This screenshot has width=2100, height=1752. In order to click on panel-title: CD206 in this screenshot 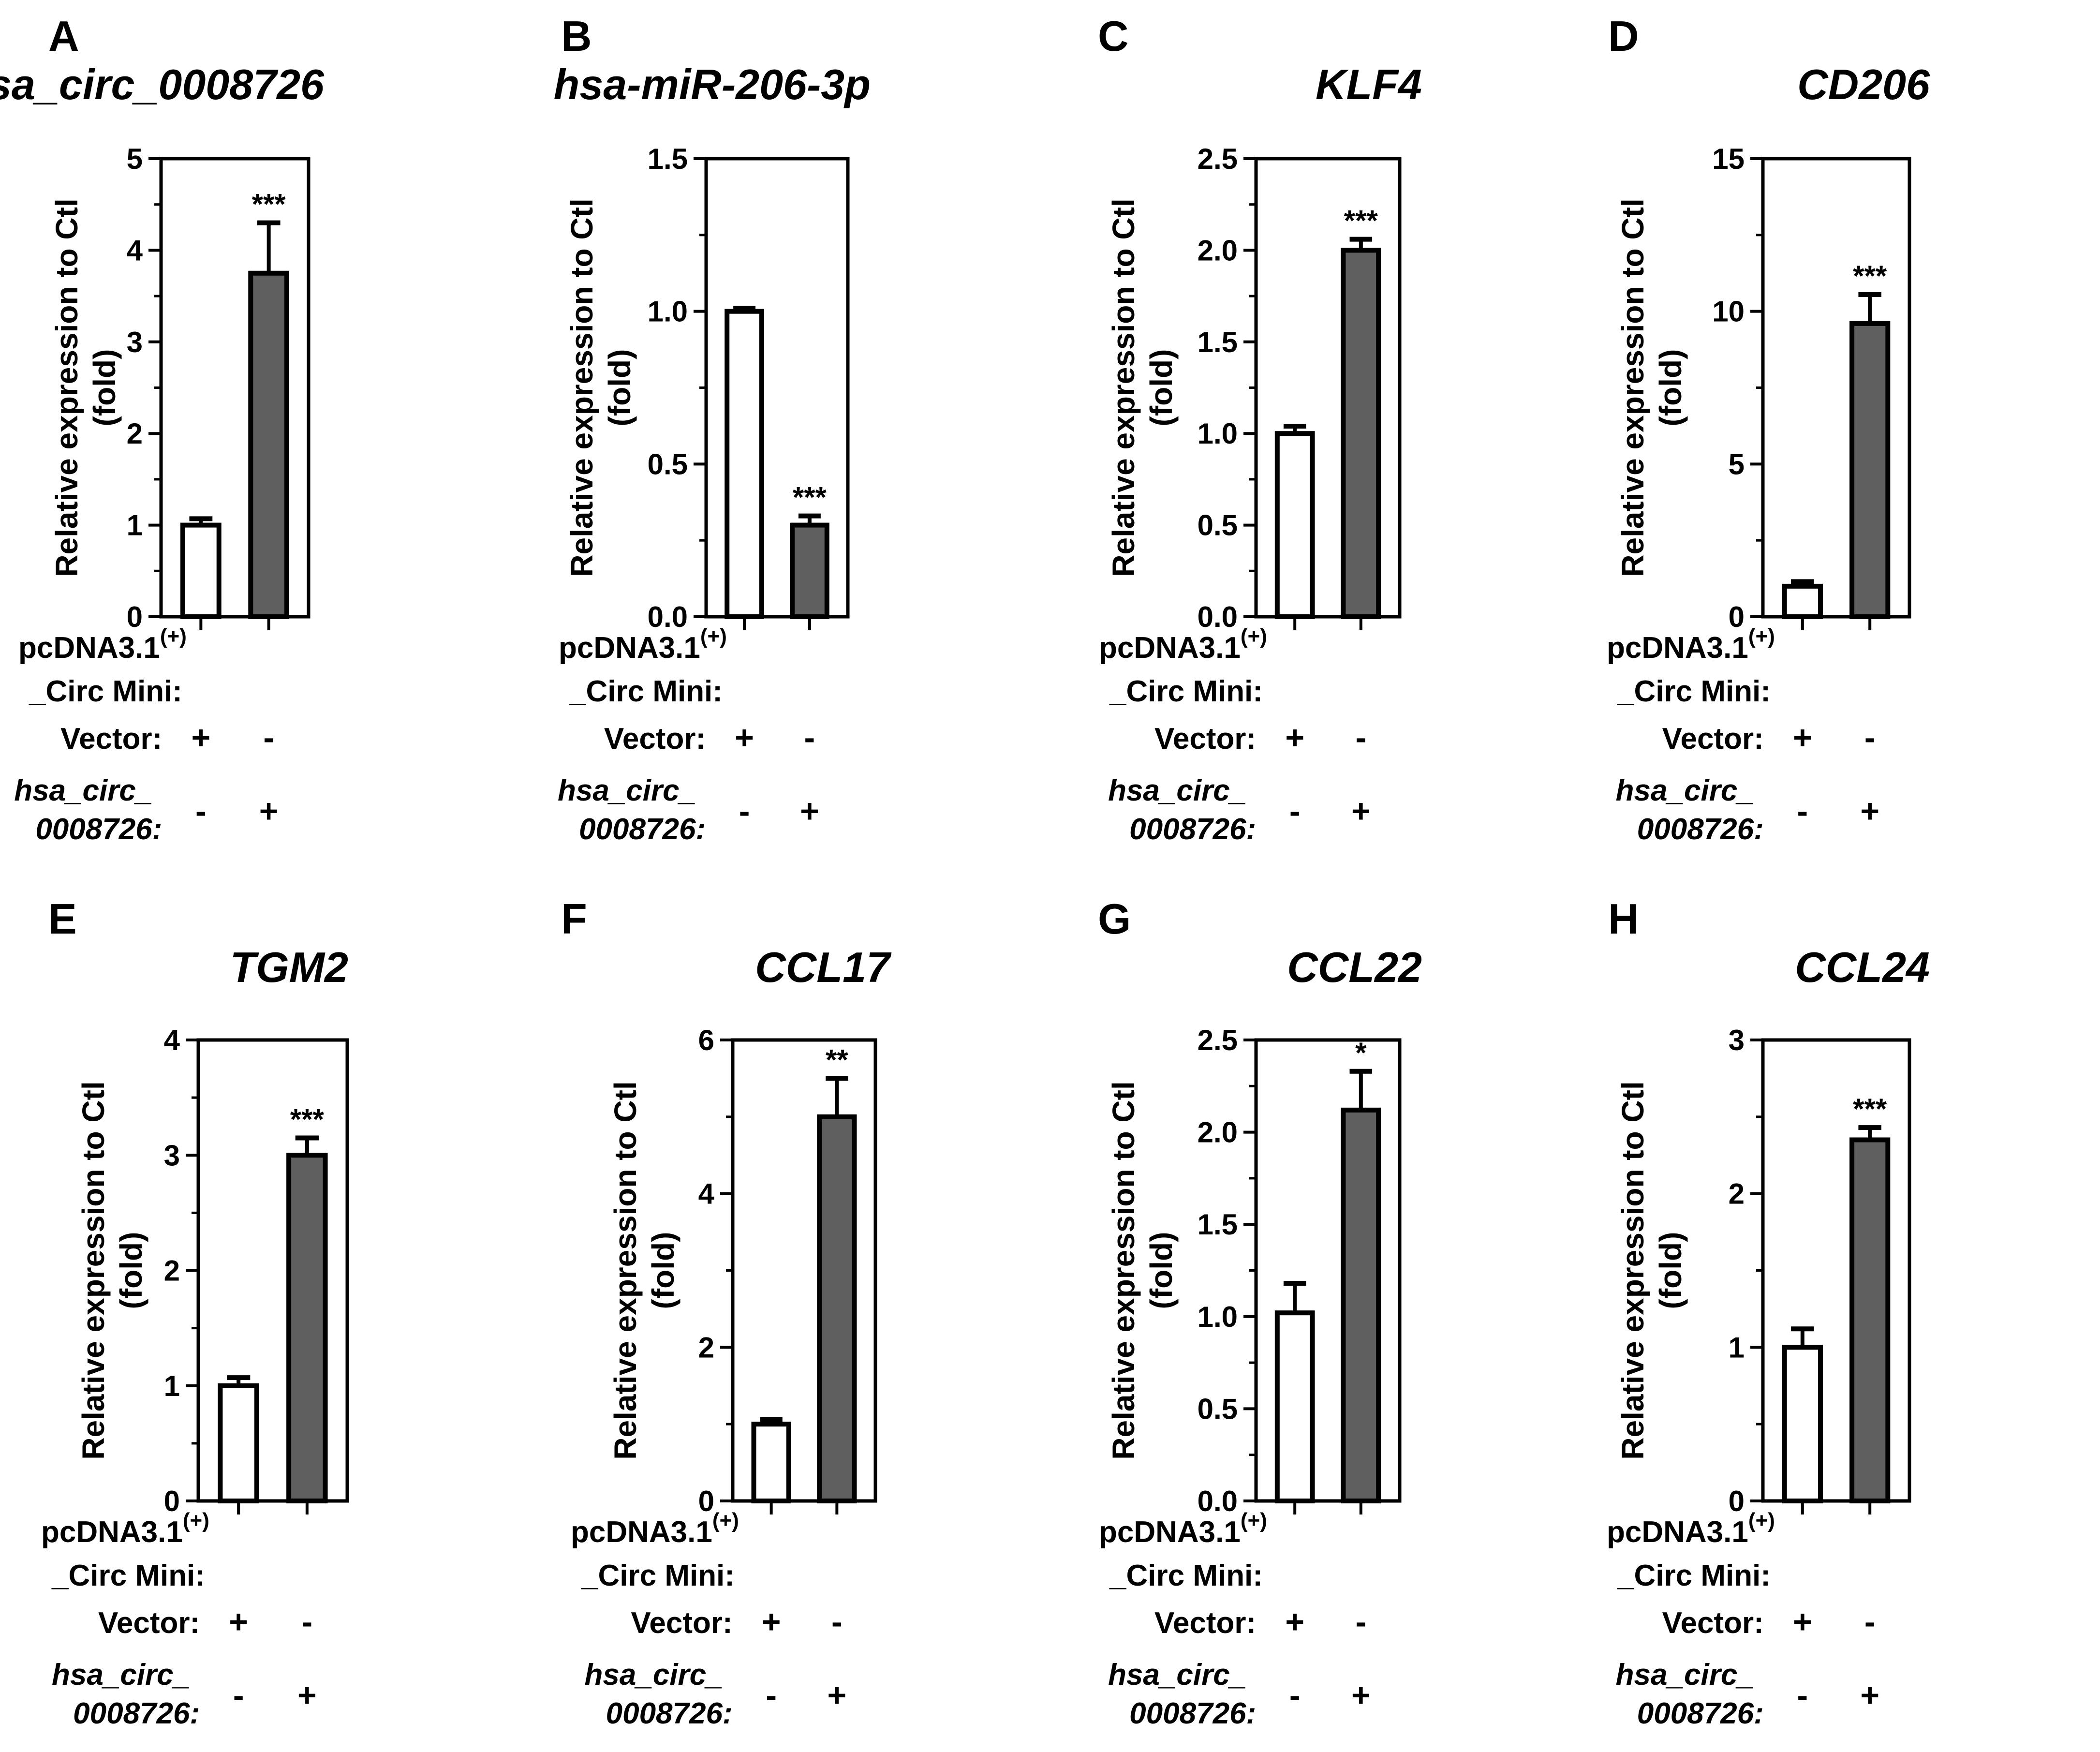, I will do `click(1863, 84)`.